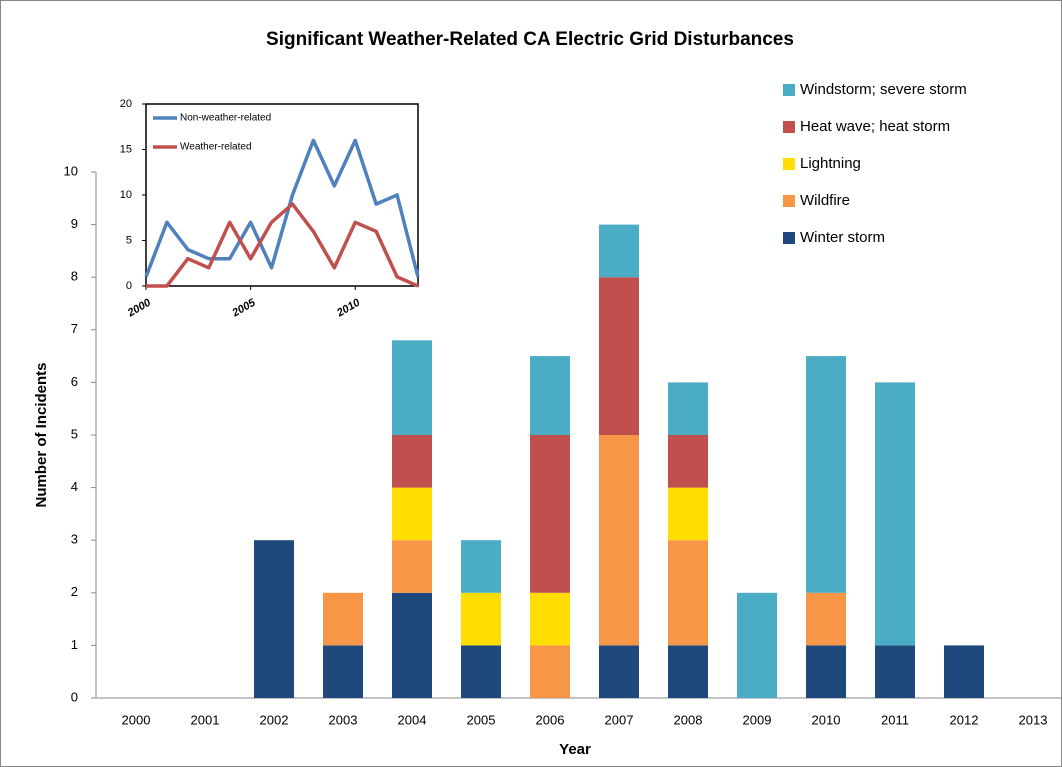 This screenshot has width=1062, height=767. I want to click on y-tick-label: 5, so click(74, 433).